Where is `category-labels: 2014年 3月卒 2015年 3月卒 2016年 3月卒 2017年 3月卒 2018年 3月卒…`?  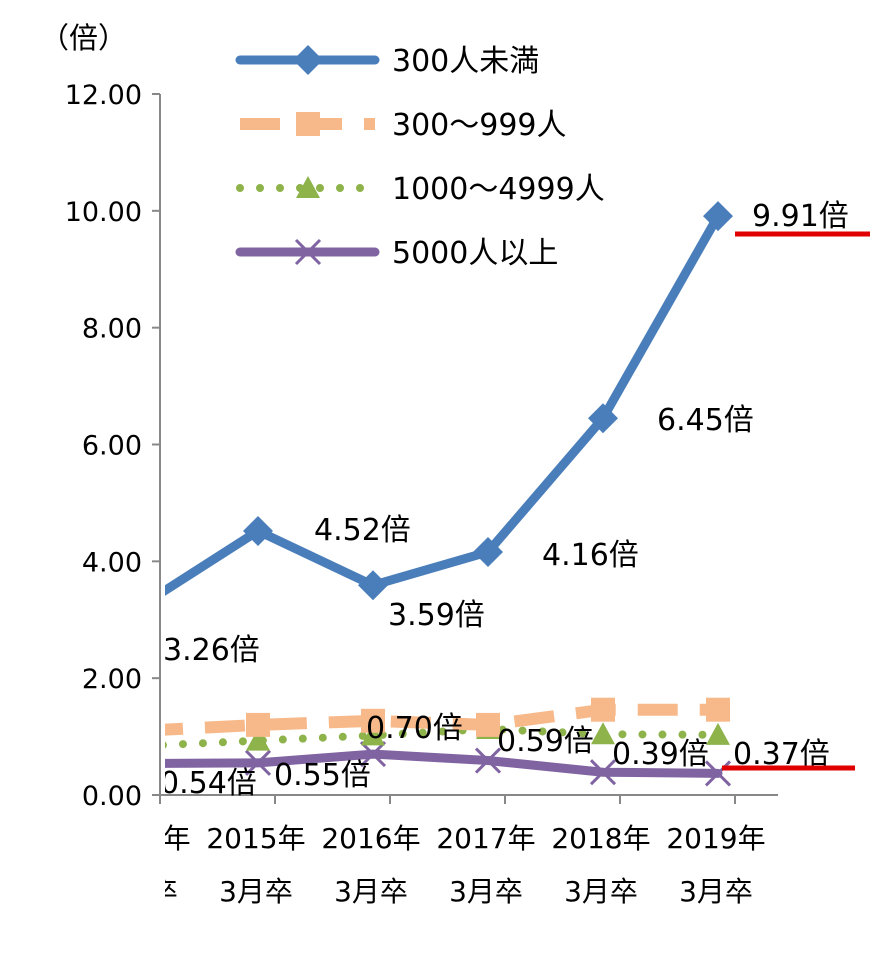 category-labels: 2014年 3月卒 2015年 3月卒 2016年 3月卒 2017年 3月卒 2018年 3月卒… is located at coordinates (428, 865).